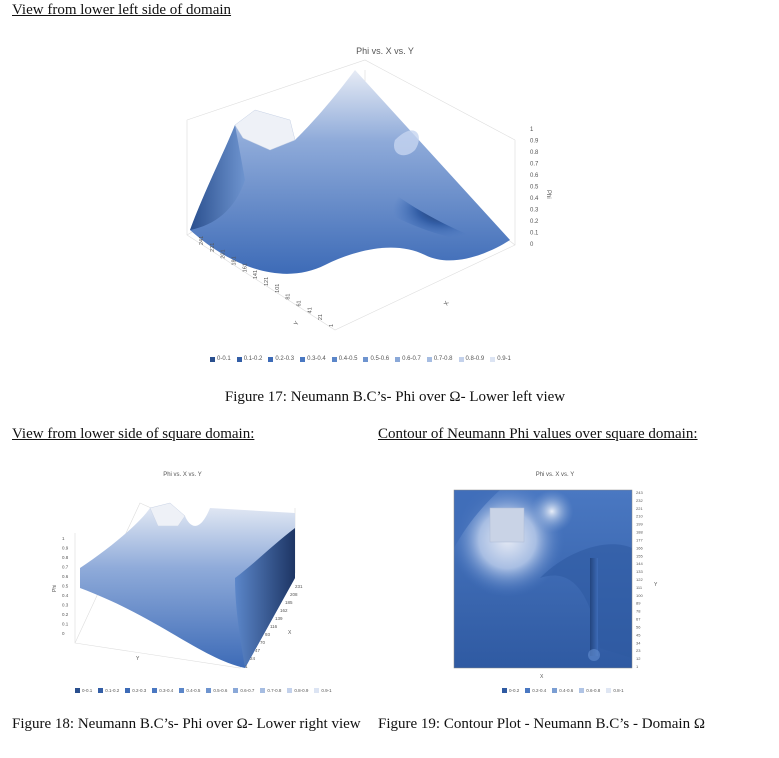 The width and height of the screenshot is (779, 758). I want to click on legend-item: 0.2-0.4, so click(535, 690).